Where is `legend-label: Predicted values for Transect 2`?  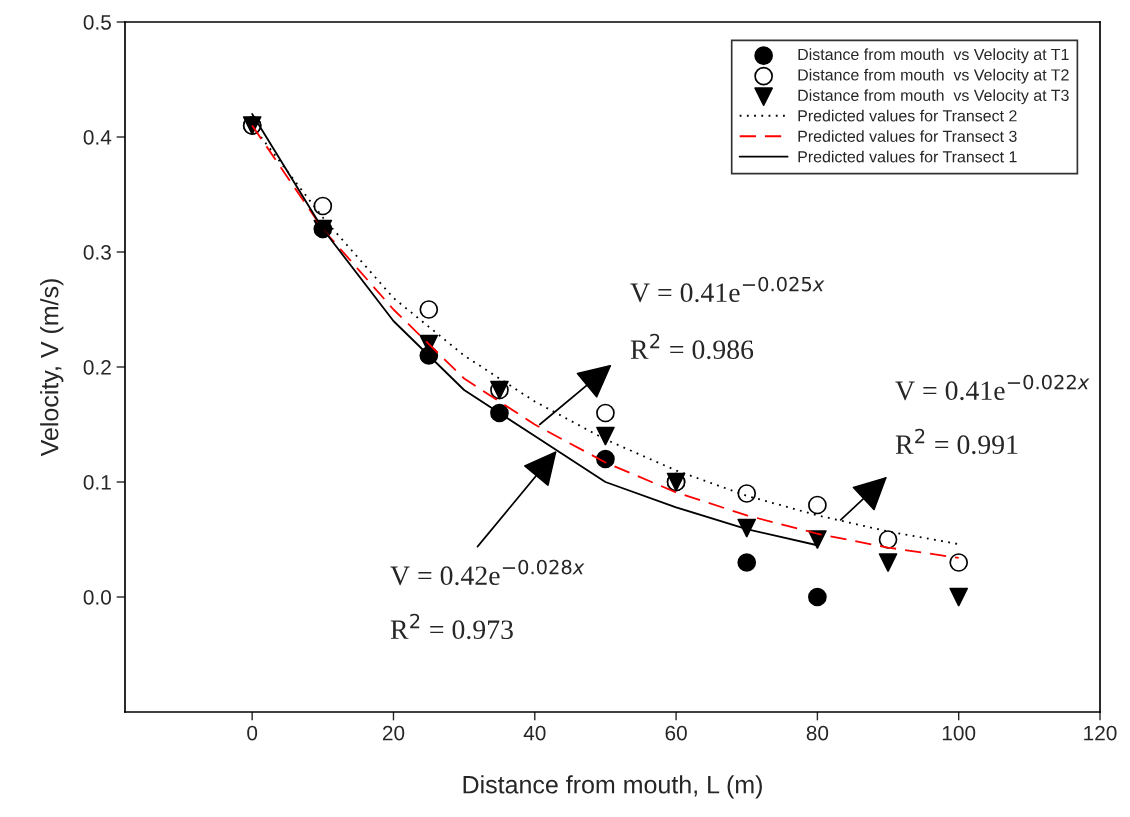 legend-label: Predicted values for Transect 2 is located at coordinates (907, 115).